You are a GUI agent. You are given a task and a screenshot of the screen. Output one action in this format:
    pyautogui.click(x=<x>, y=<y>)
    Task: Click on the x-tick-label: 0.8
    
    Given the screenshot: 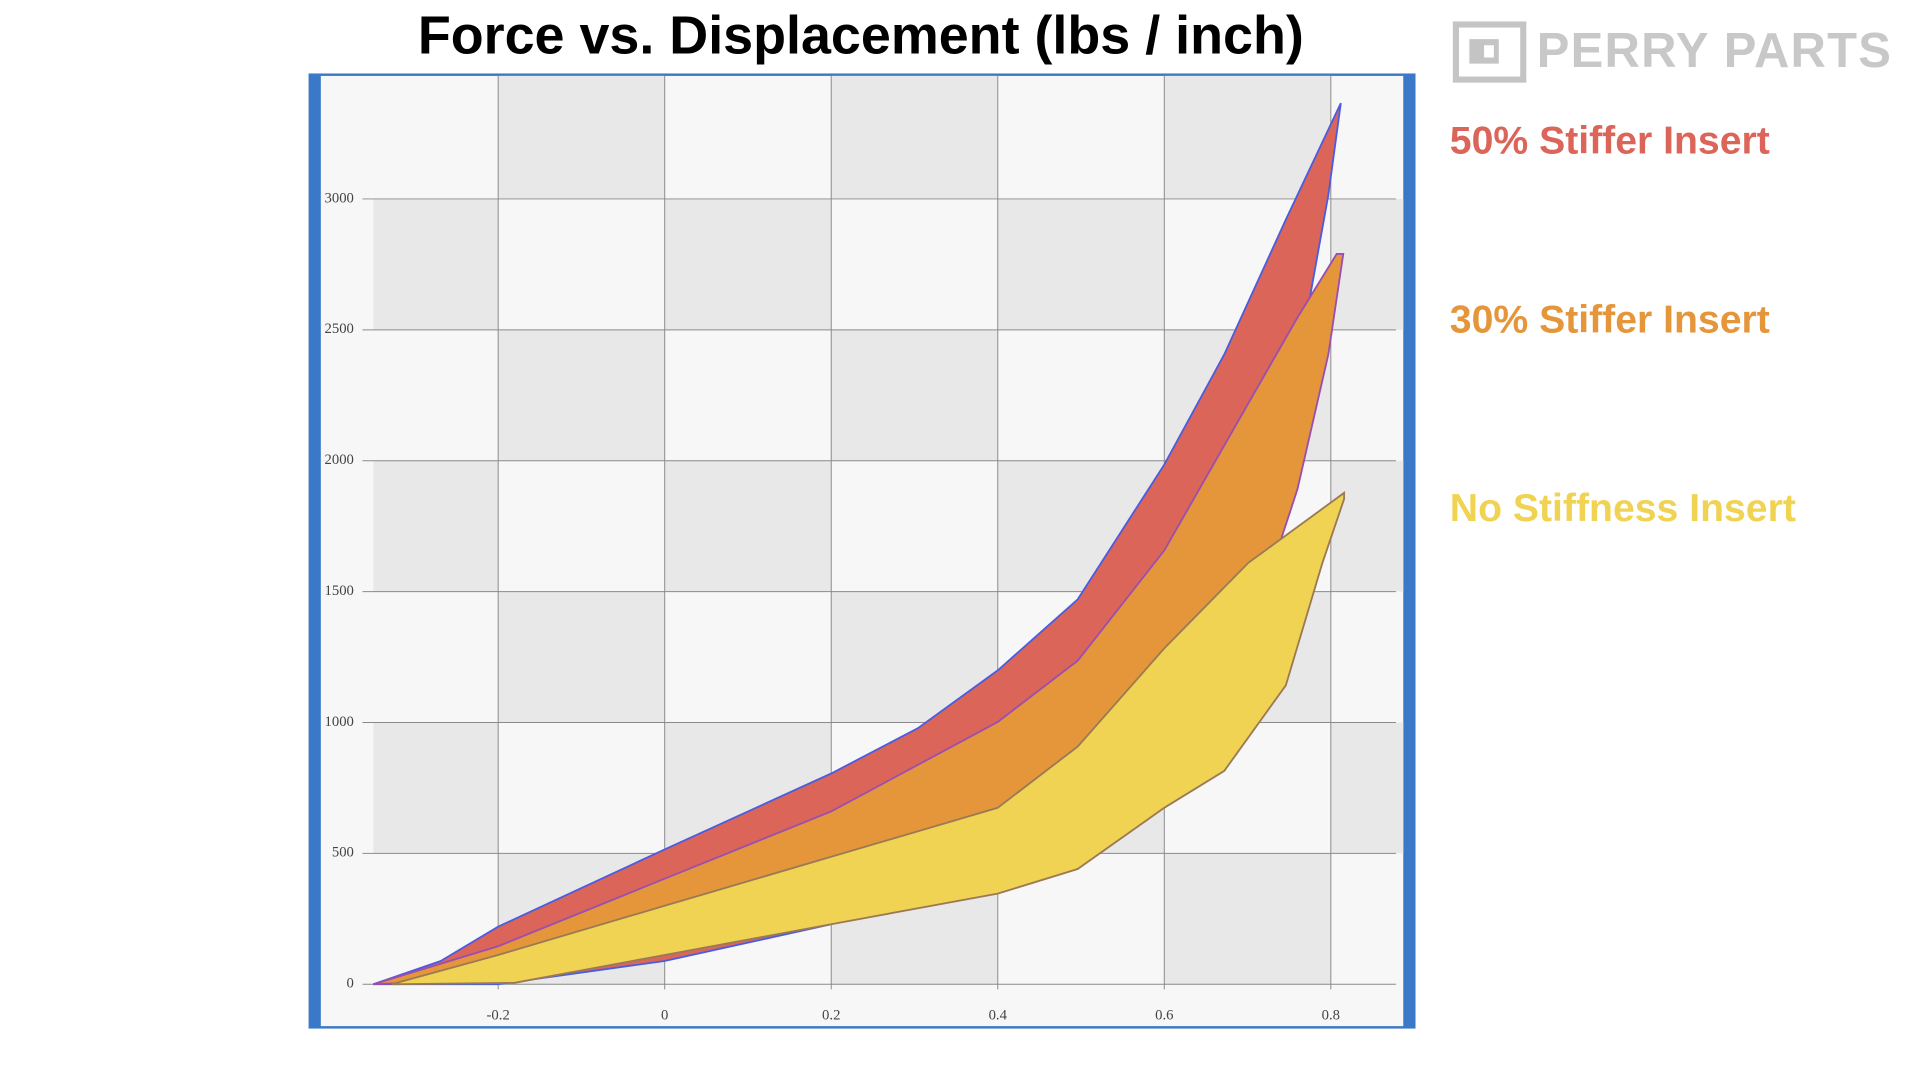 What is the action you would take?
    pyautogui.click(x=1331, y=1016)
    